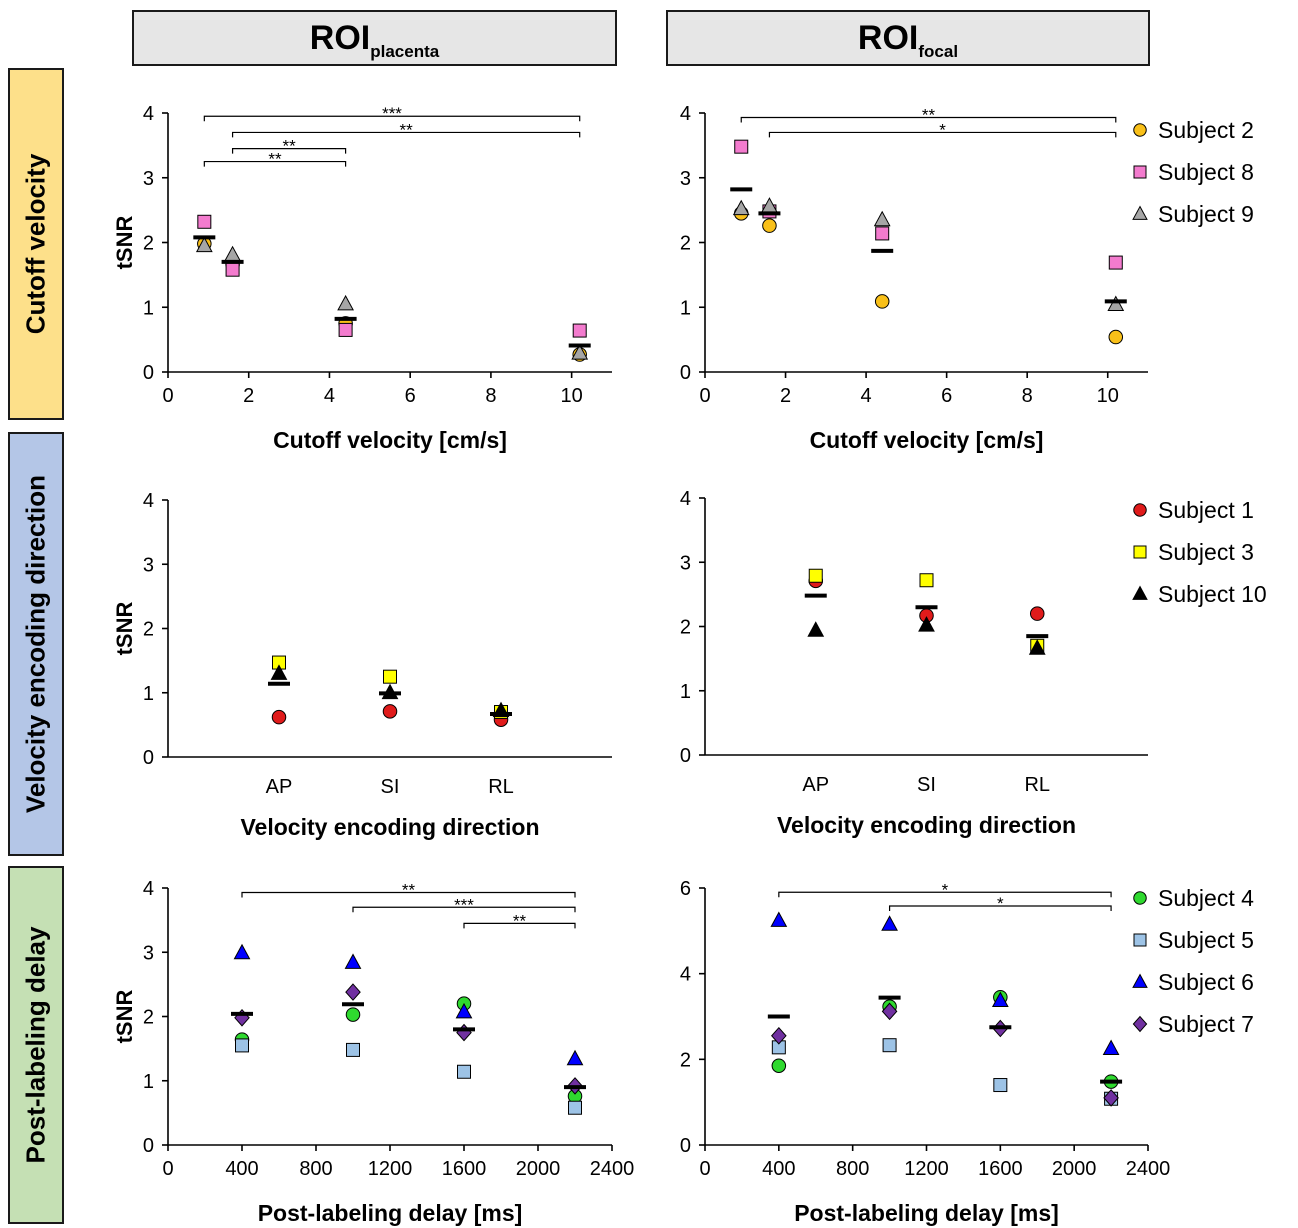 The height and width of the screenshot is (1228, 1298). Describe the element at coordinates (1193, 130) in the screenshot. I see `legend-item: Subject 2` at that location.